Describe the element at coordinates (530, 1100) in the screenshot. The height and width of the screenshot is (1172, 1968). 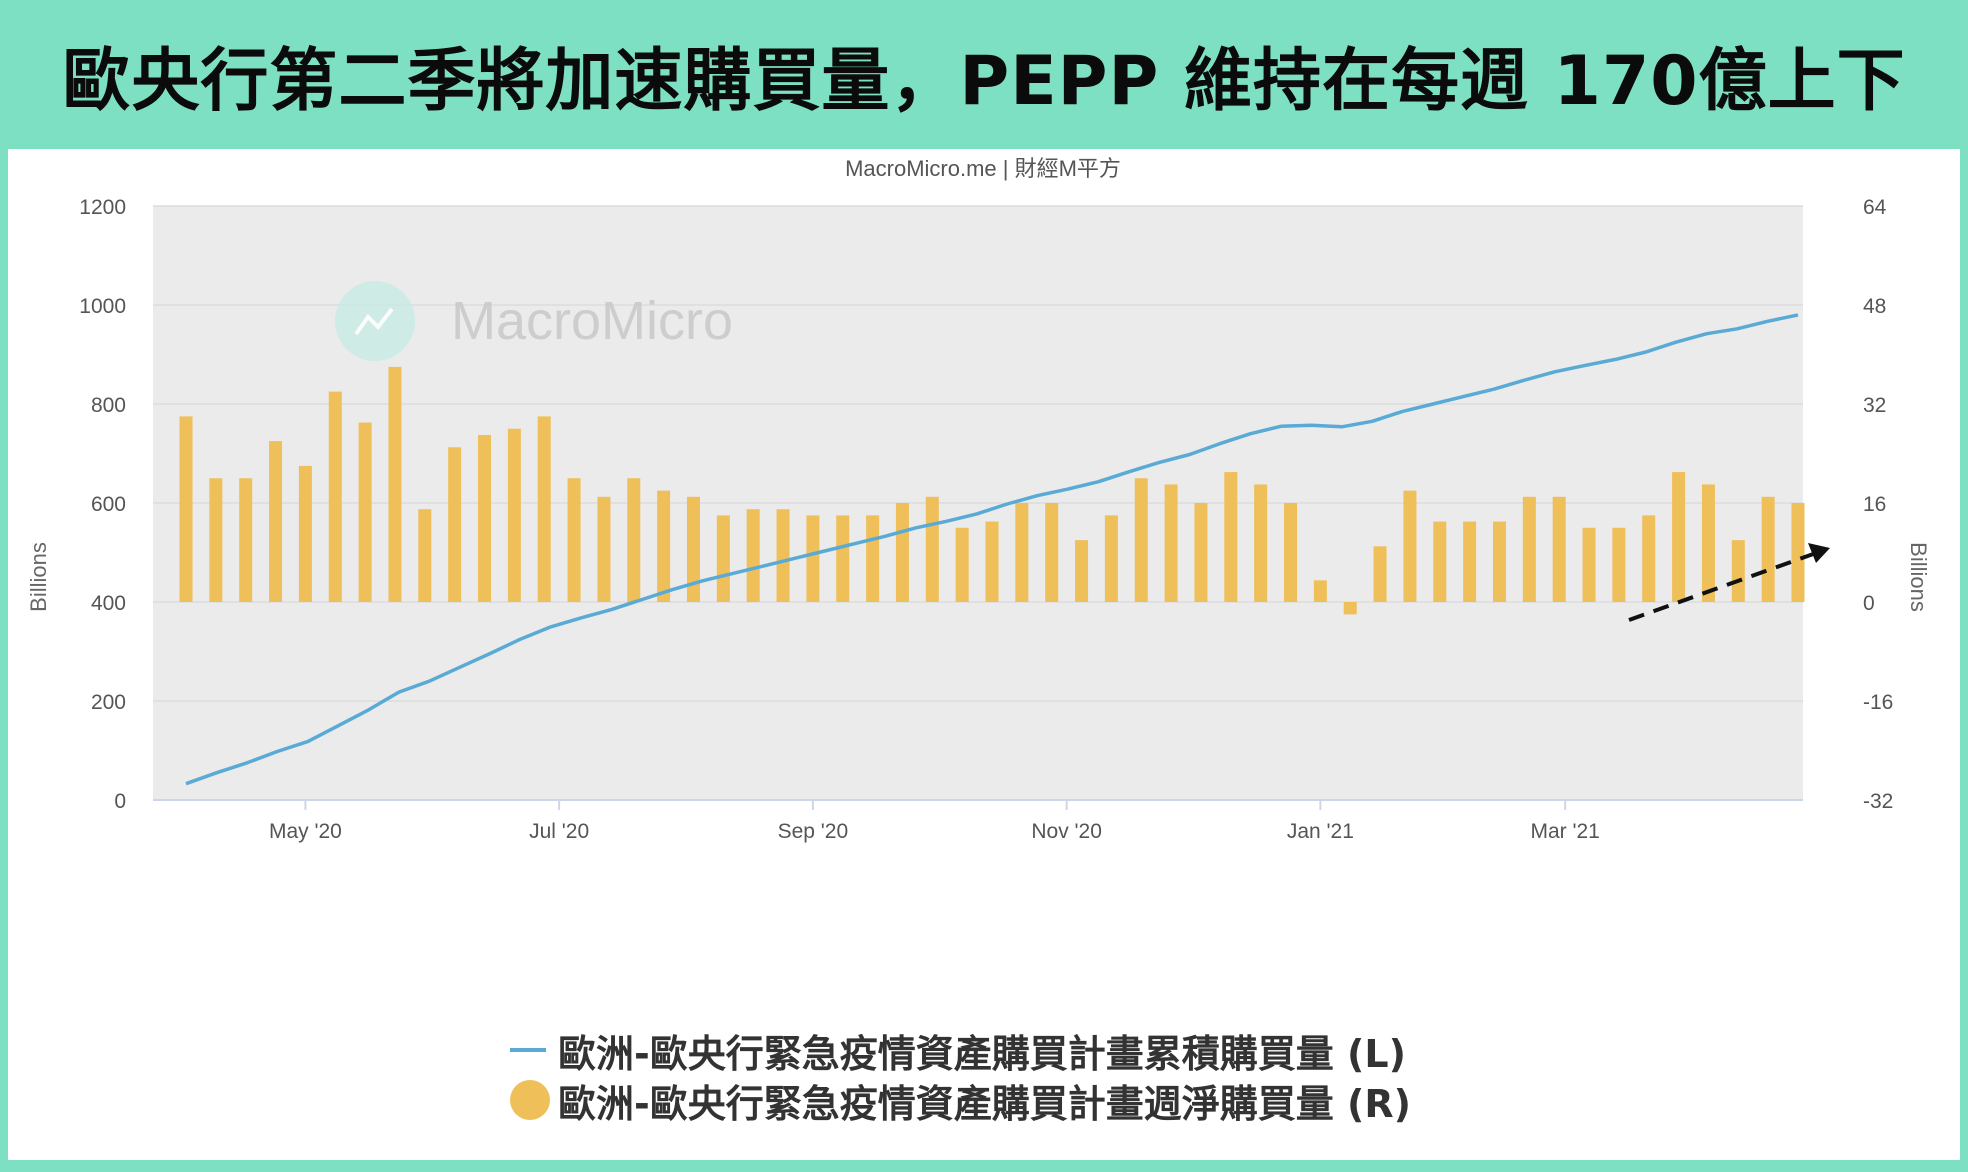
I see `bar-swatch-icon` at that location.